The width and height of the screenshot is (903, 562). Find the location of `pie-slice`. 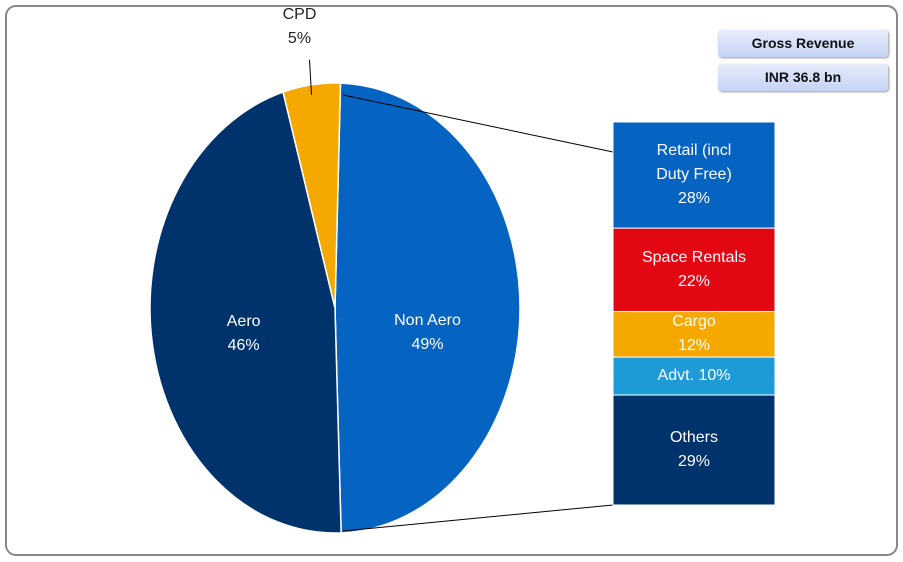

pie-slice is located at coordinates (312, 195).